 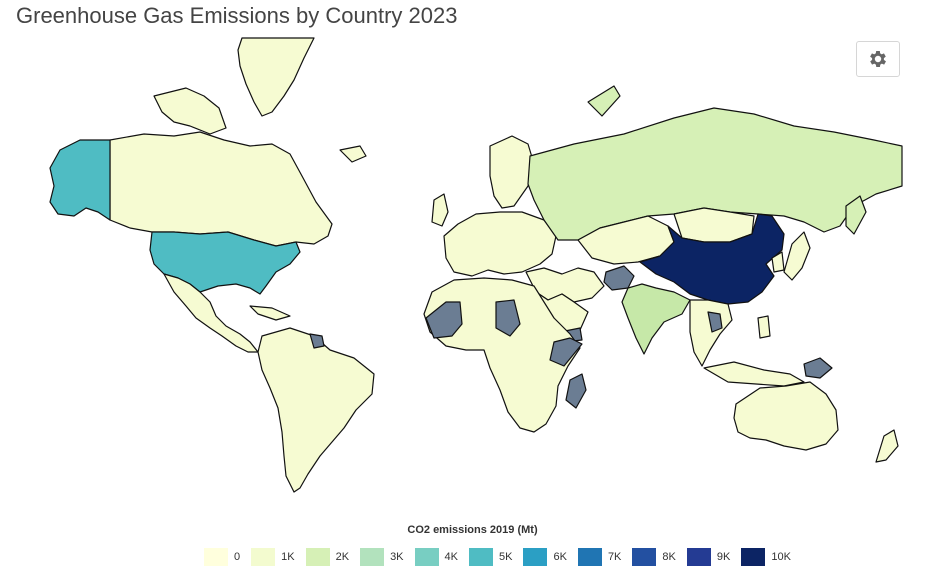 What do you see at coordinates (237, 557) in the screenshot?
I see `legend-label: 0` at bounding box center [237, 557].